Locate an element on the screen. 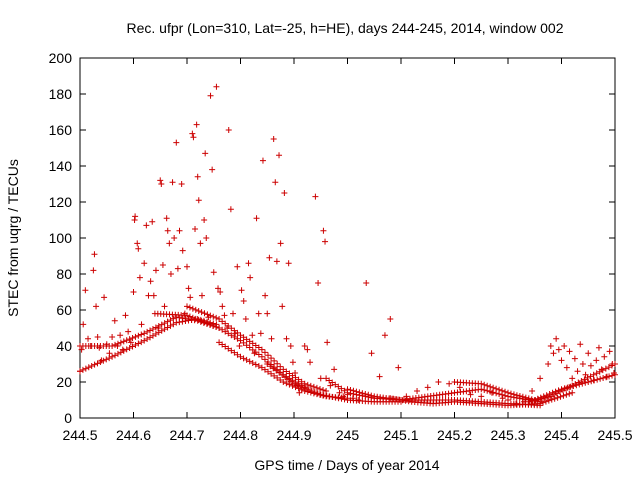 Image resolution: width=640 pixels, height=480 pixels. x-tick-label: 245.5 is located at coordinates (614, 435).